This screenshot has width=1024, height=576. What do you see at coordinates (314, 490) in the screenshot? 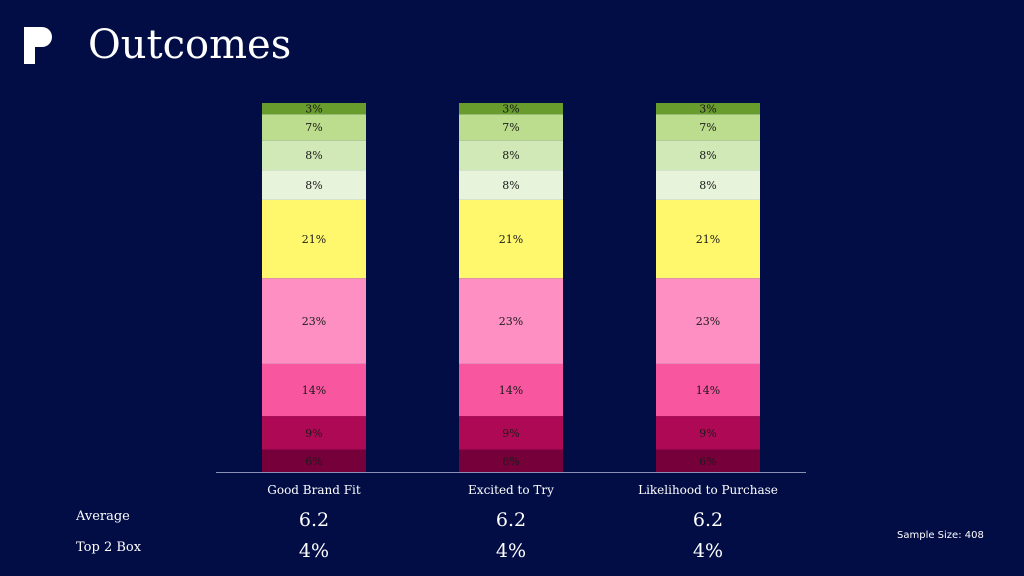
I see `category-label: Good Brand Fit` at bounding box center [314, 490].